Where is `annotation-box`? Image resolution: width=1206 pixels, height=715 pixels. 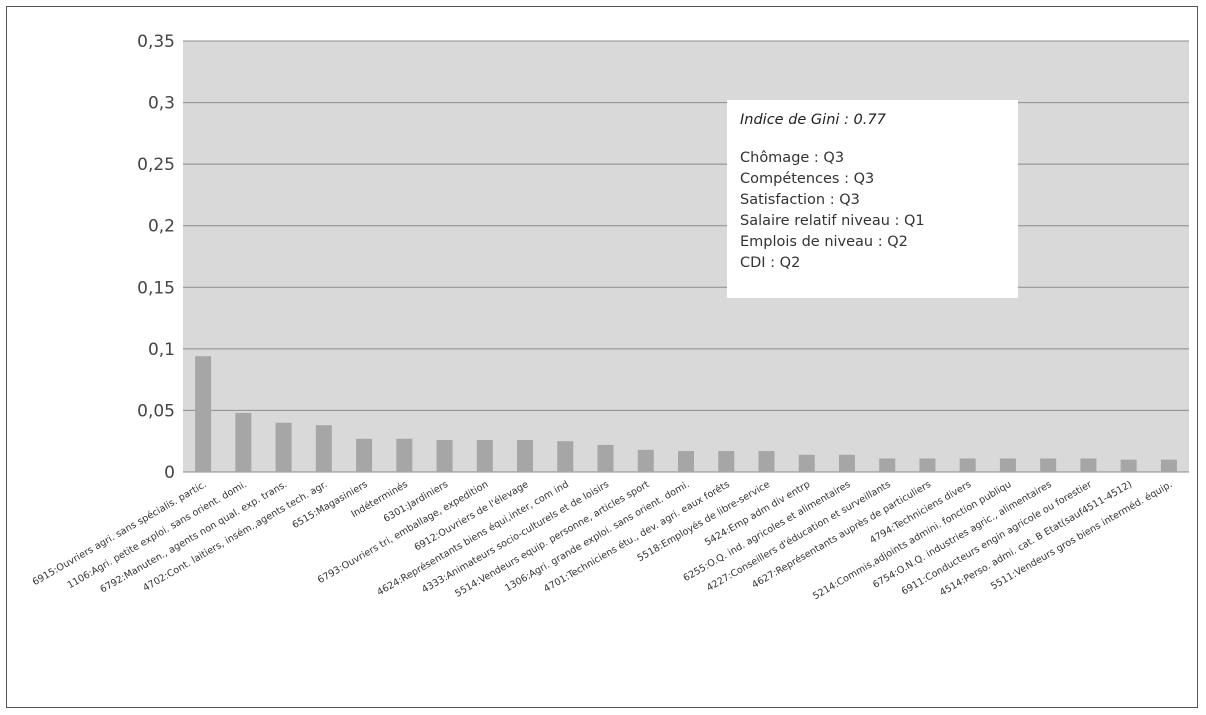
annotation-box is located at coordinates (872, 199).